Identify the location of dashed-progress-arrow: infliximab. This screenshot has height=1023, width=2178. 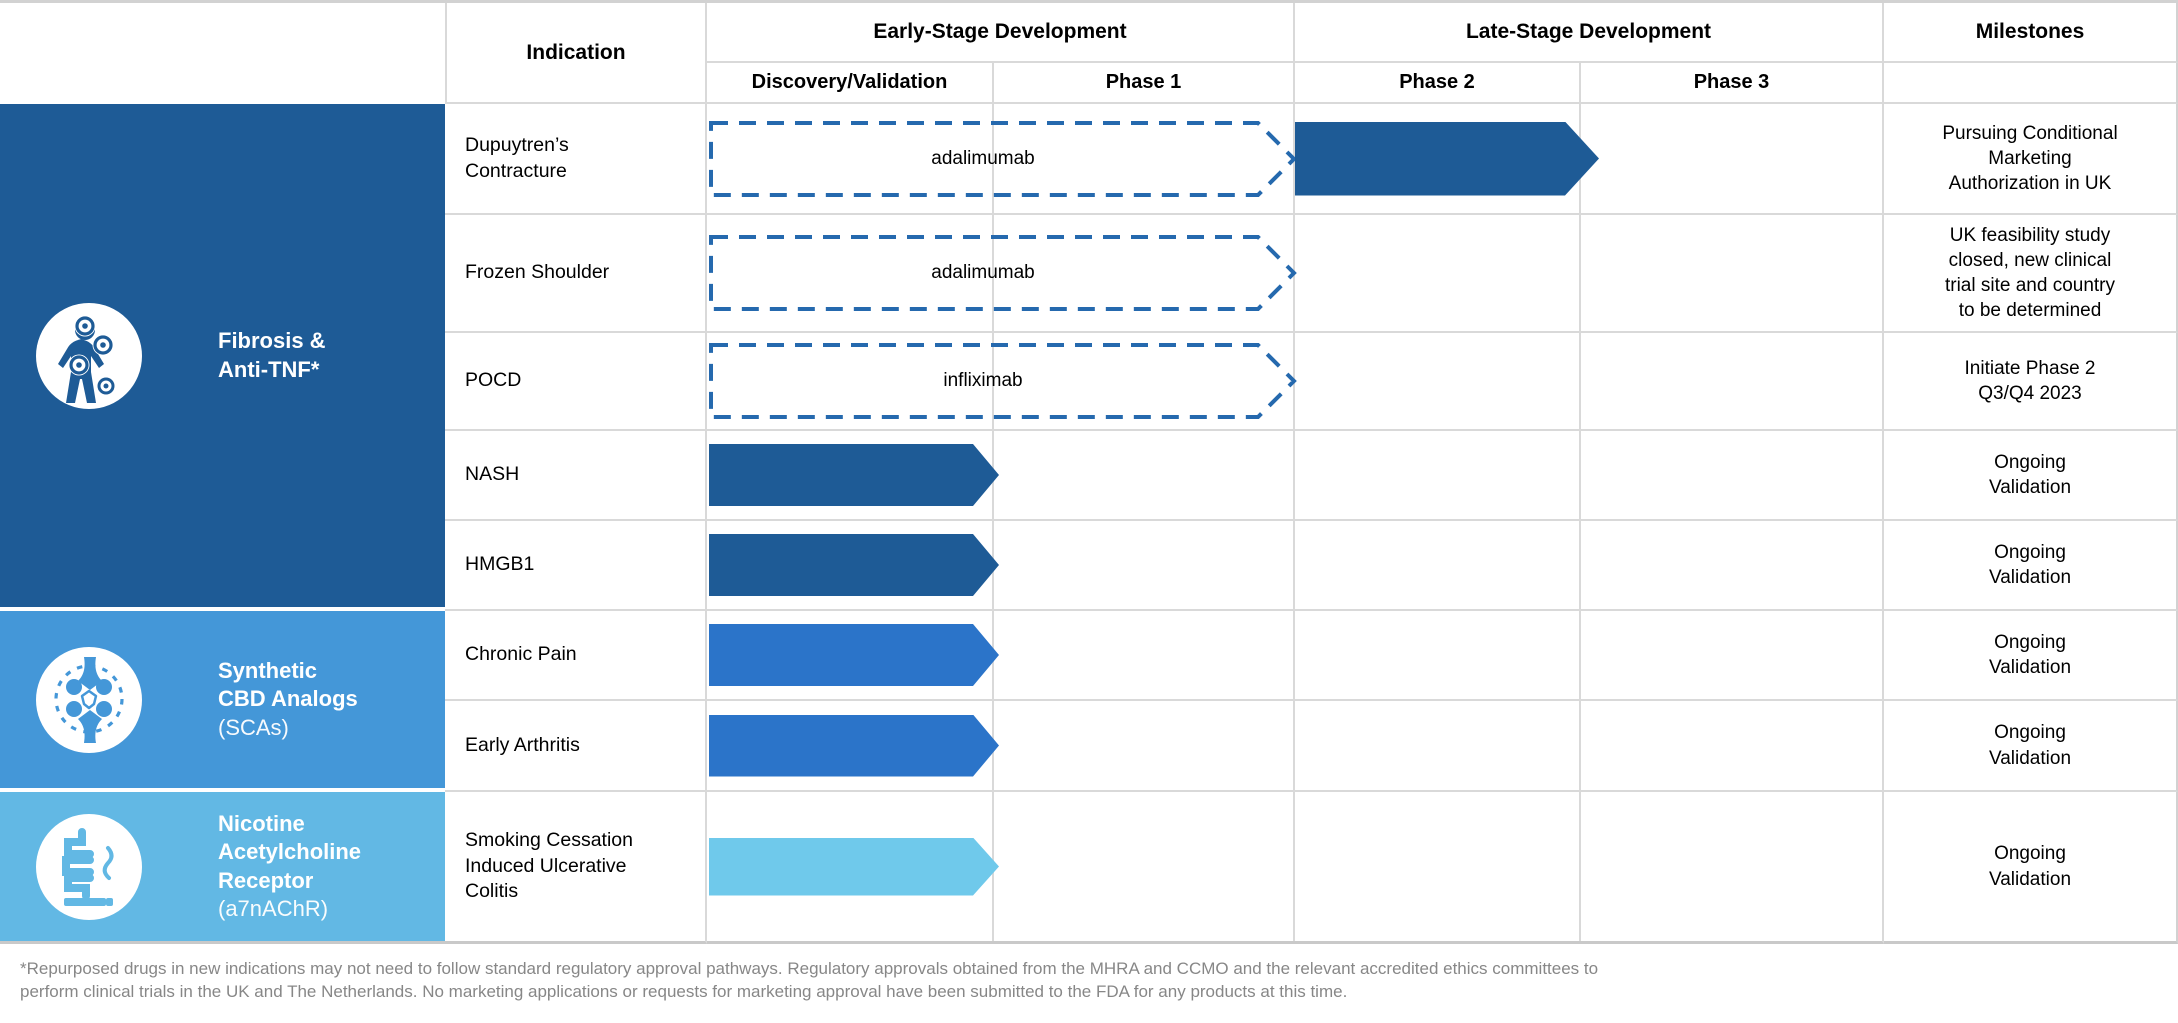
(1003, 381).